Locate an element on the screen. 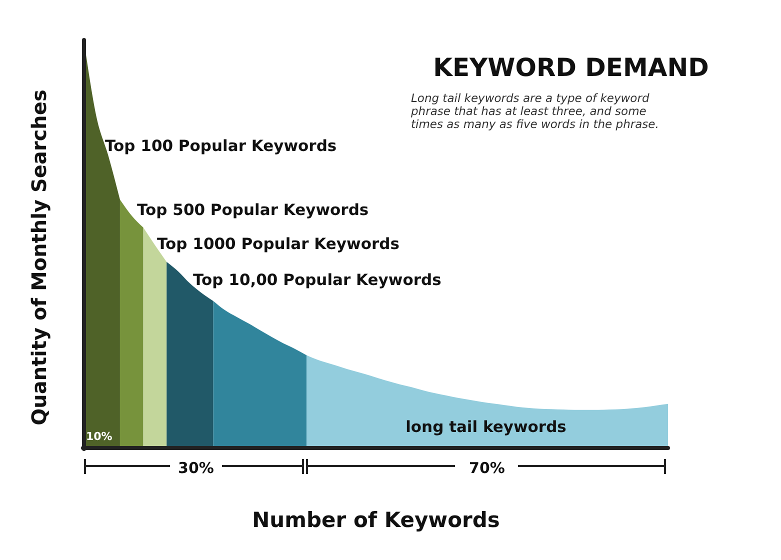 The height and width of the screenshot is (560, 781). text: 30% is located at coordinates (196, 468).